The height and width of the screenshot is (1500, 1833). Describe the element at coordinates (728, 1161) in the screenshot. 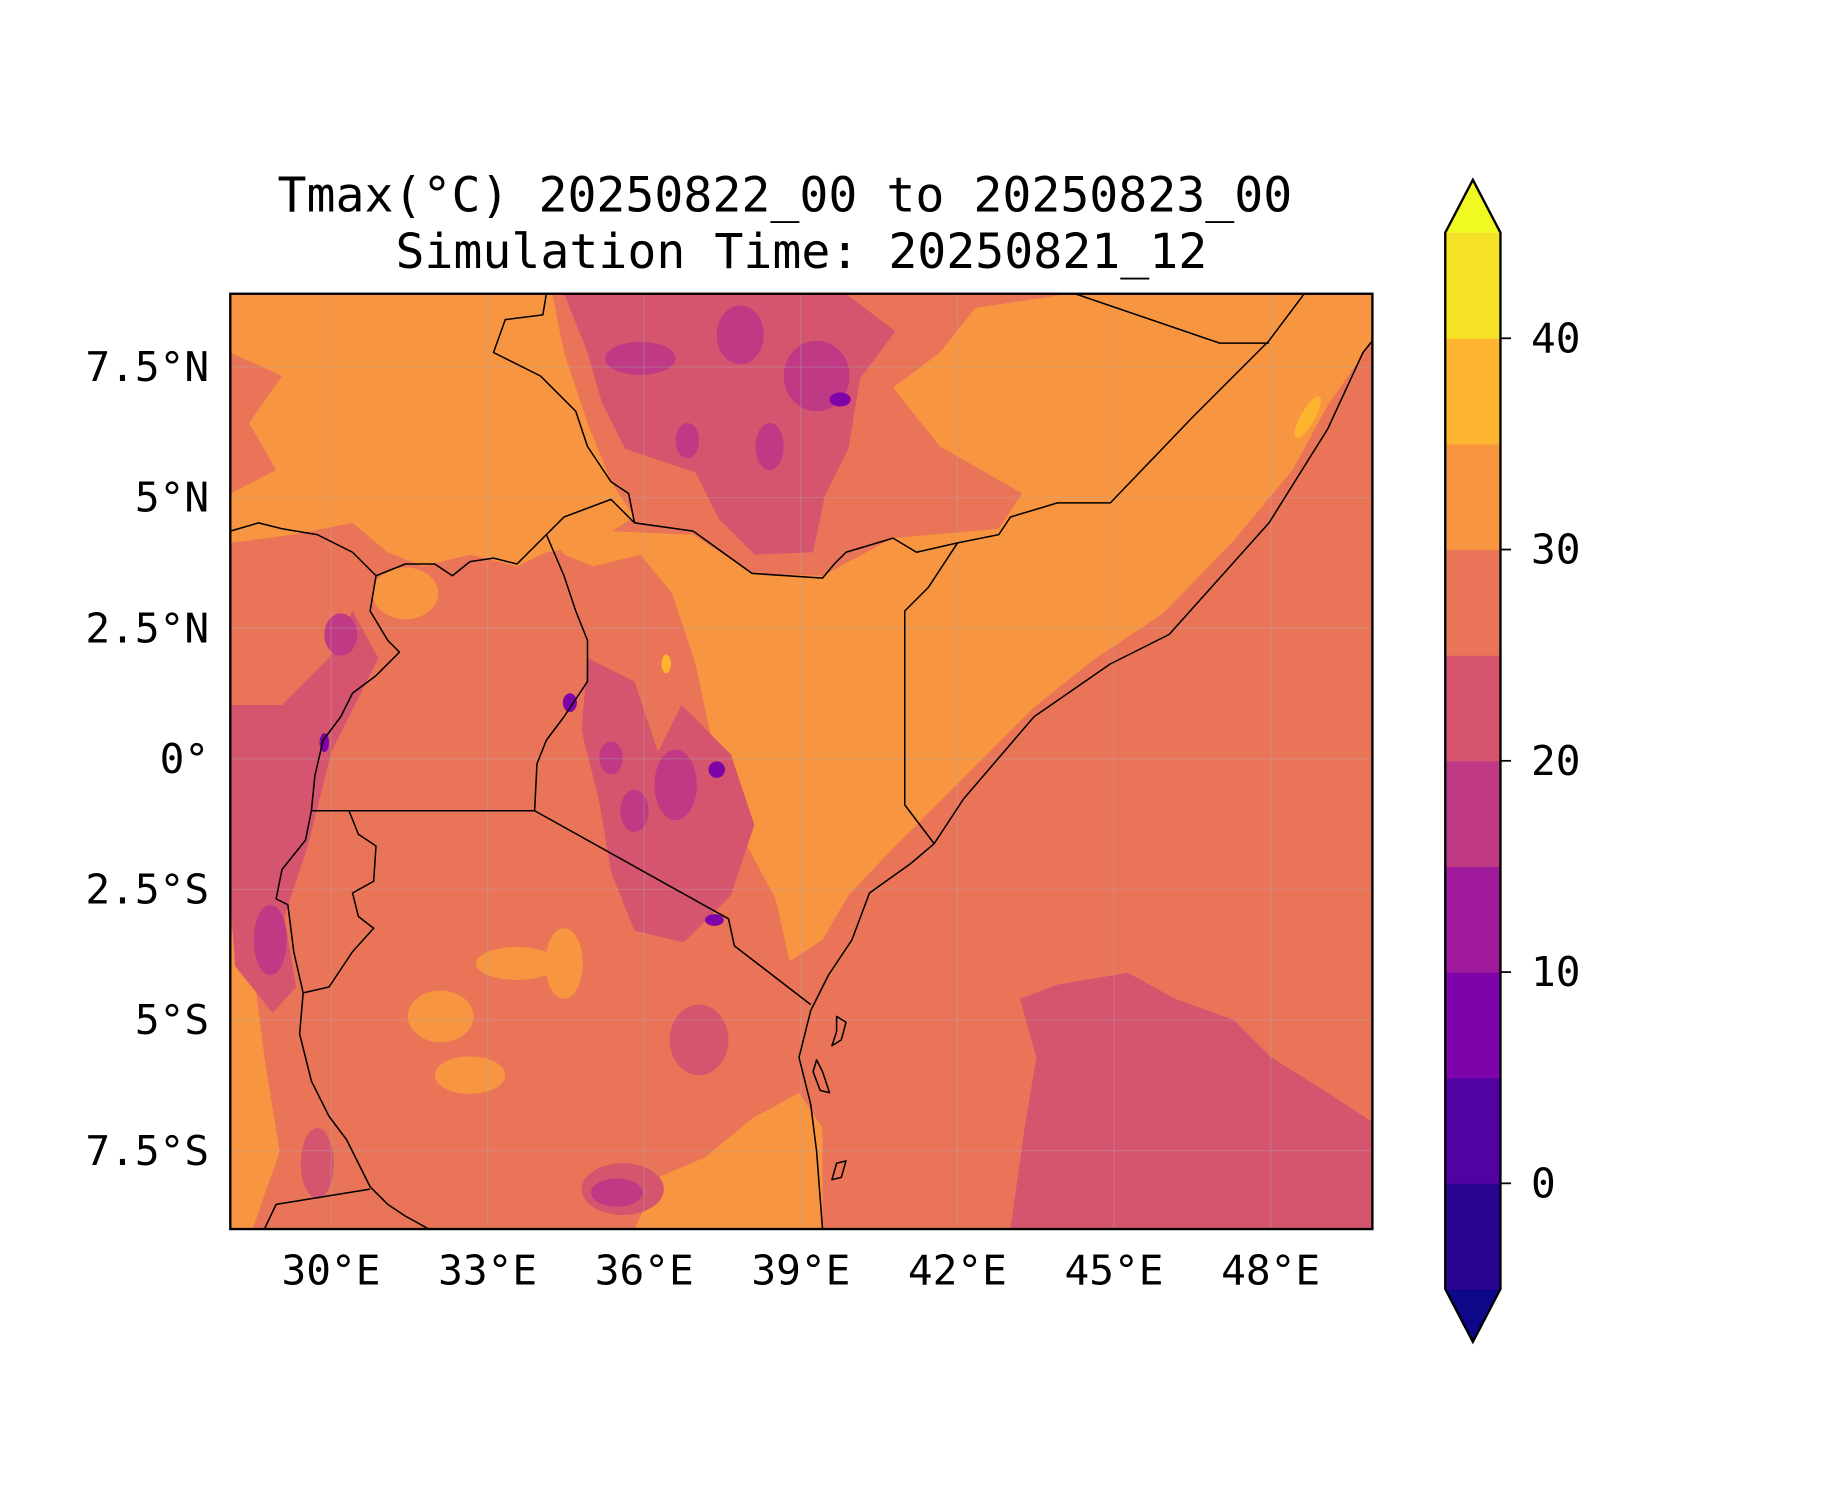

I see `field-30-35-tanzania` at that location.